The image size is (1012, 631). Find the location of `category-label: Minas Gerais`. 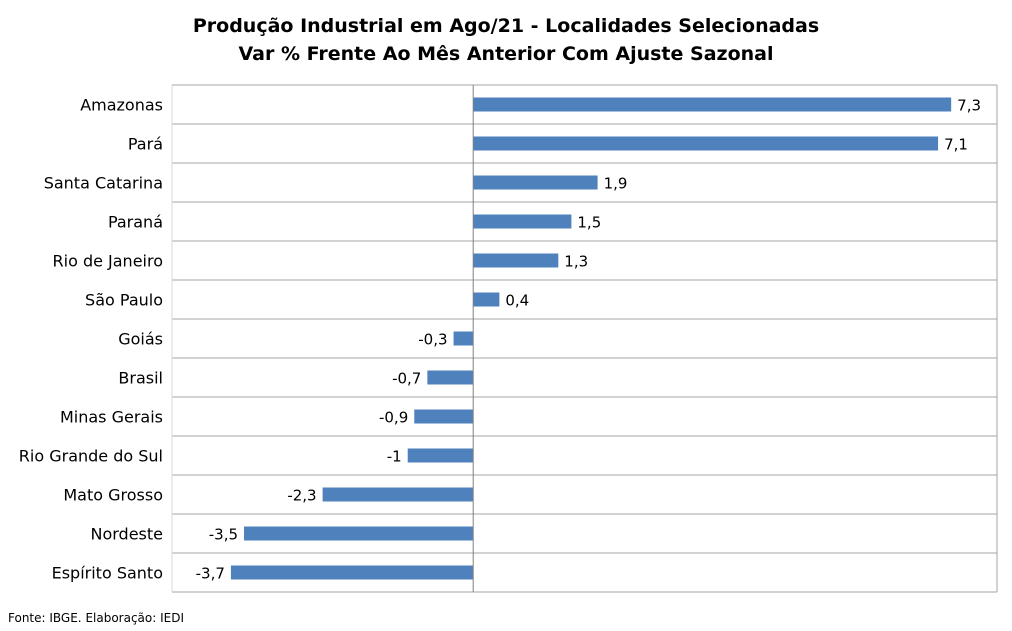

category-label: Minas Gerais is located at coordinates (111, 417).